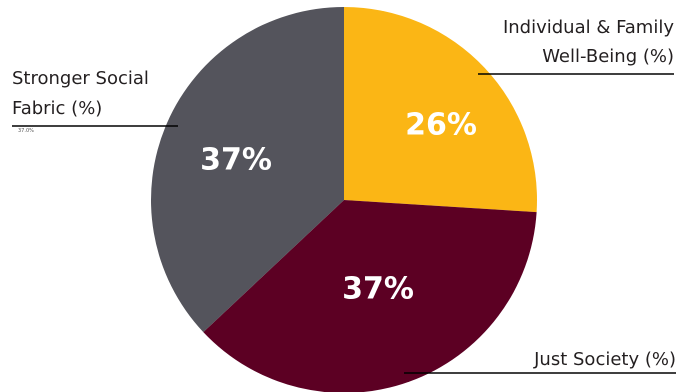 This screenshot has height=392, width=690. I want to click on slice-category-label: Well-Being (%), so click(608, 56).